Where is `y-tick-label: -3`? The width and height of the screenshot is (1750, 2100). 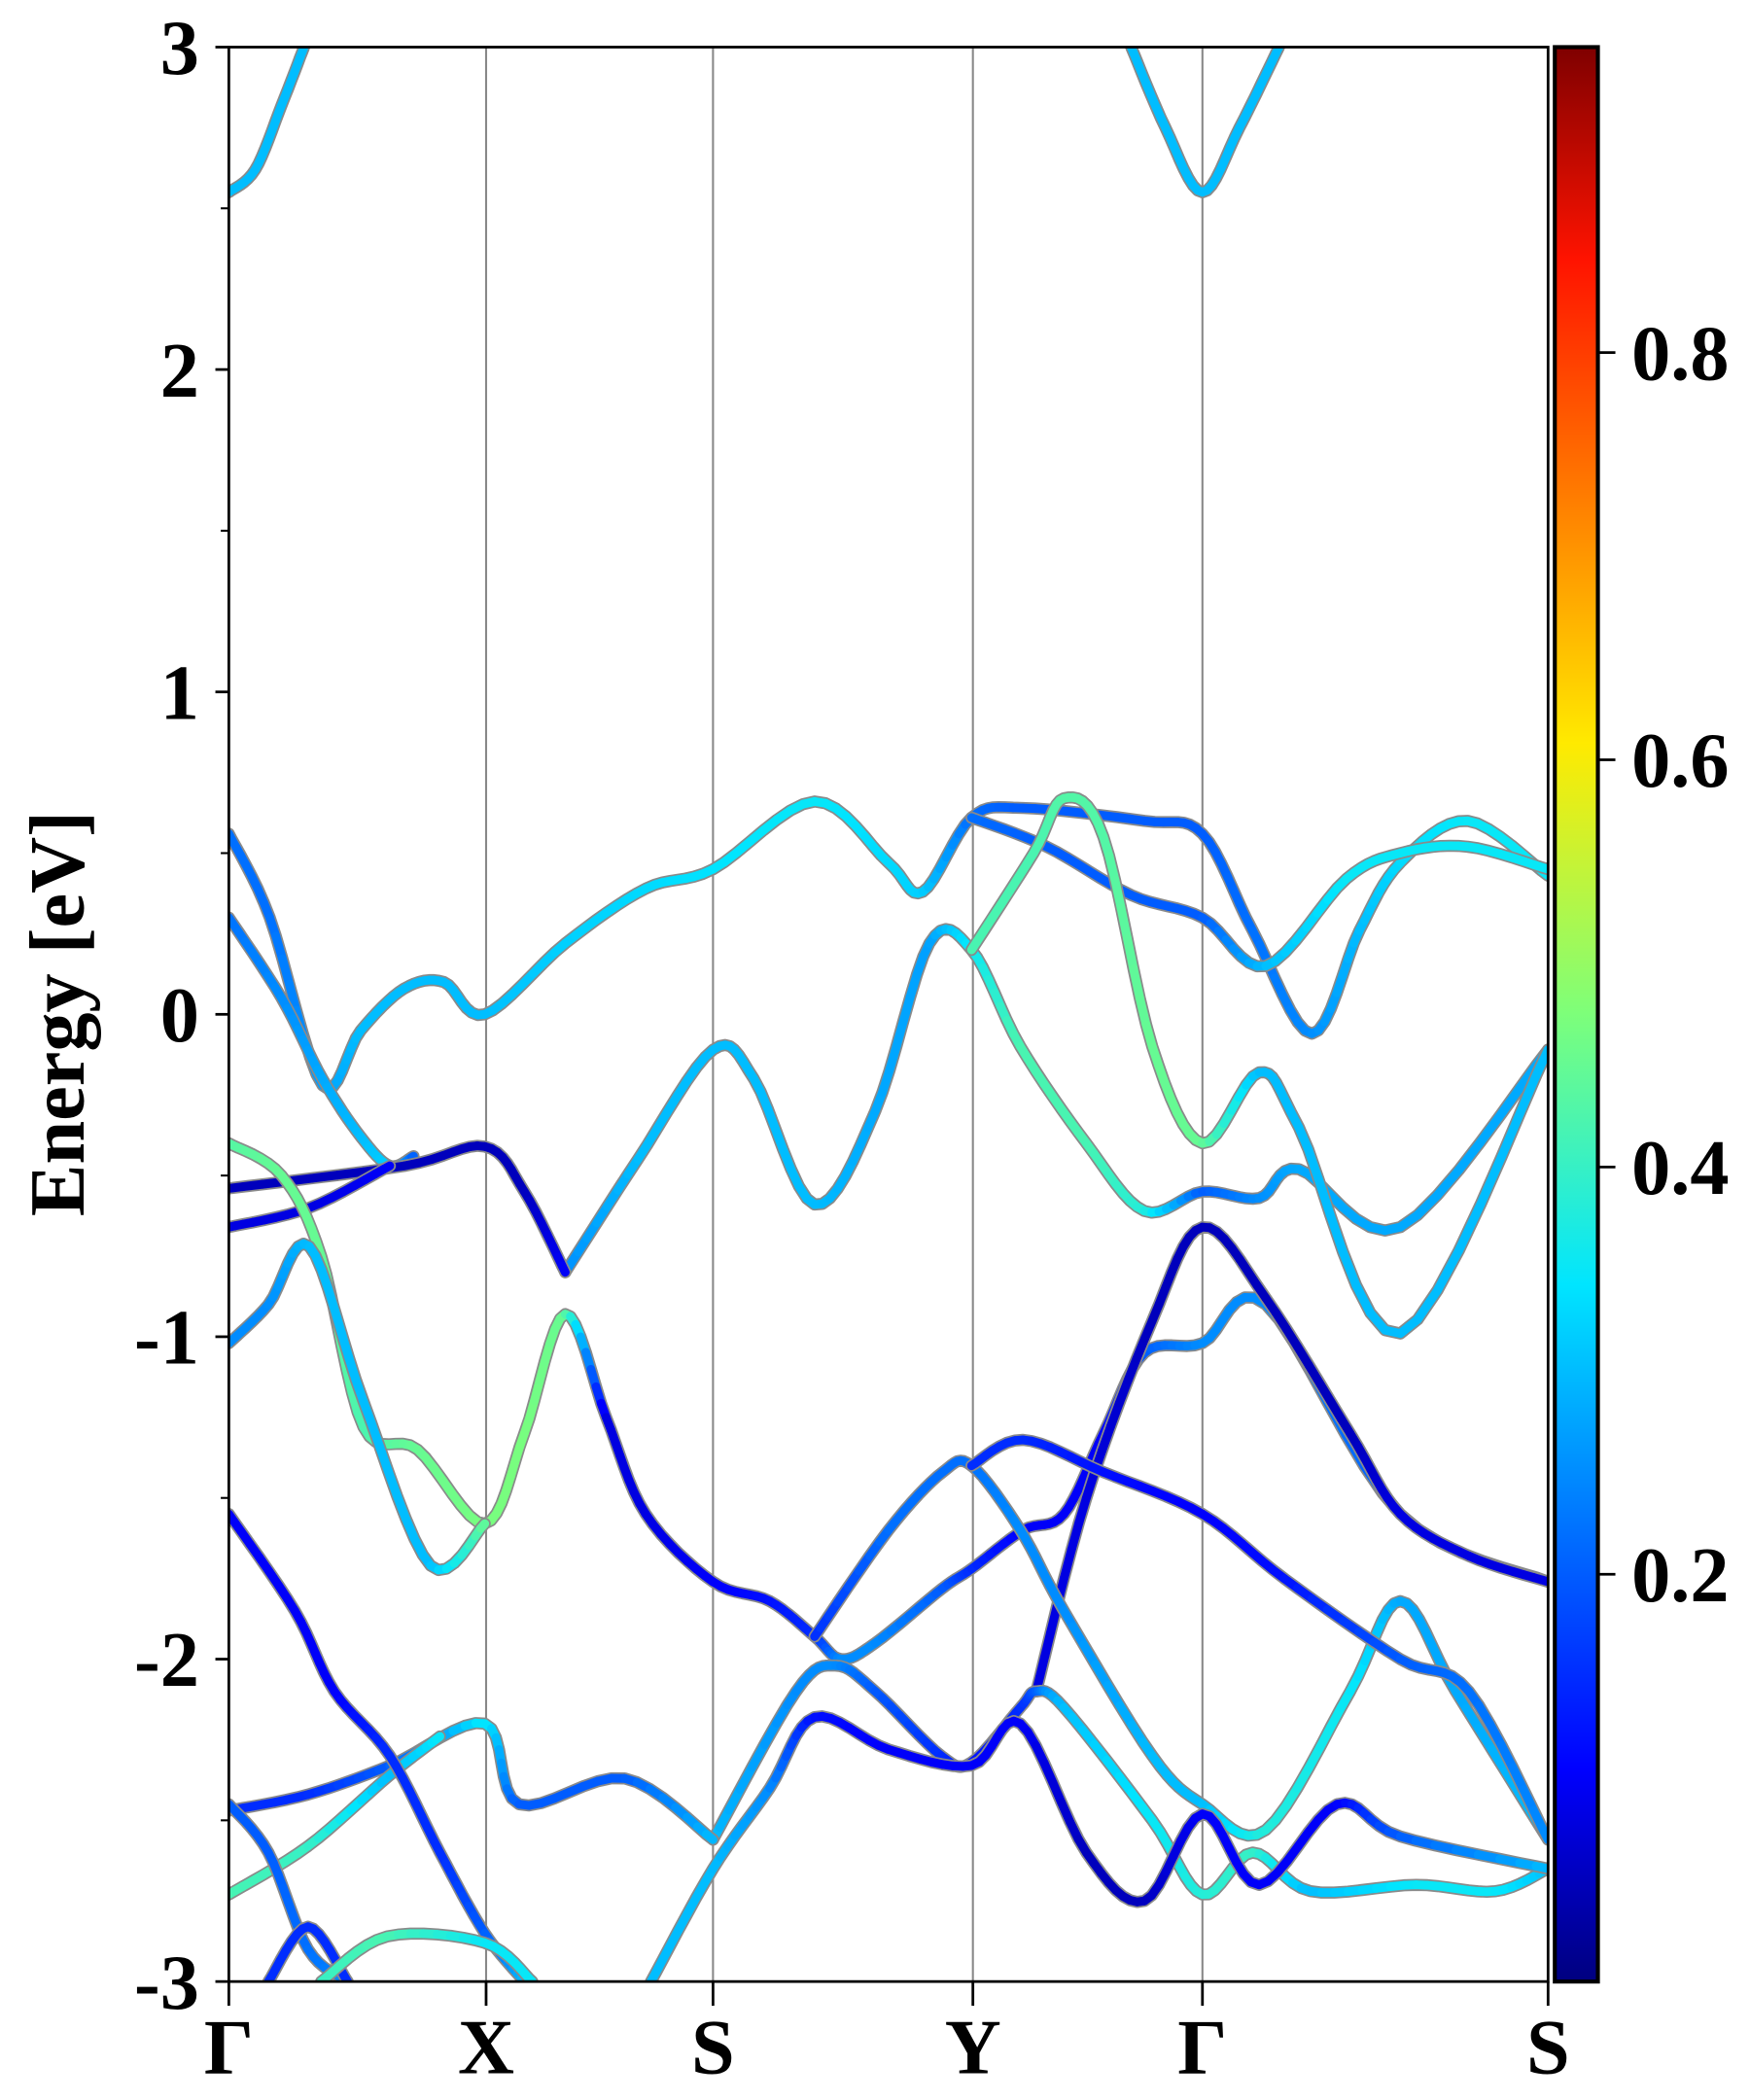 y-tick-label: -3 is located at coordinates (166, 1983).